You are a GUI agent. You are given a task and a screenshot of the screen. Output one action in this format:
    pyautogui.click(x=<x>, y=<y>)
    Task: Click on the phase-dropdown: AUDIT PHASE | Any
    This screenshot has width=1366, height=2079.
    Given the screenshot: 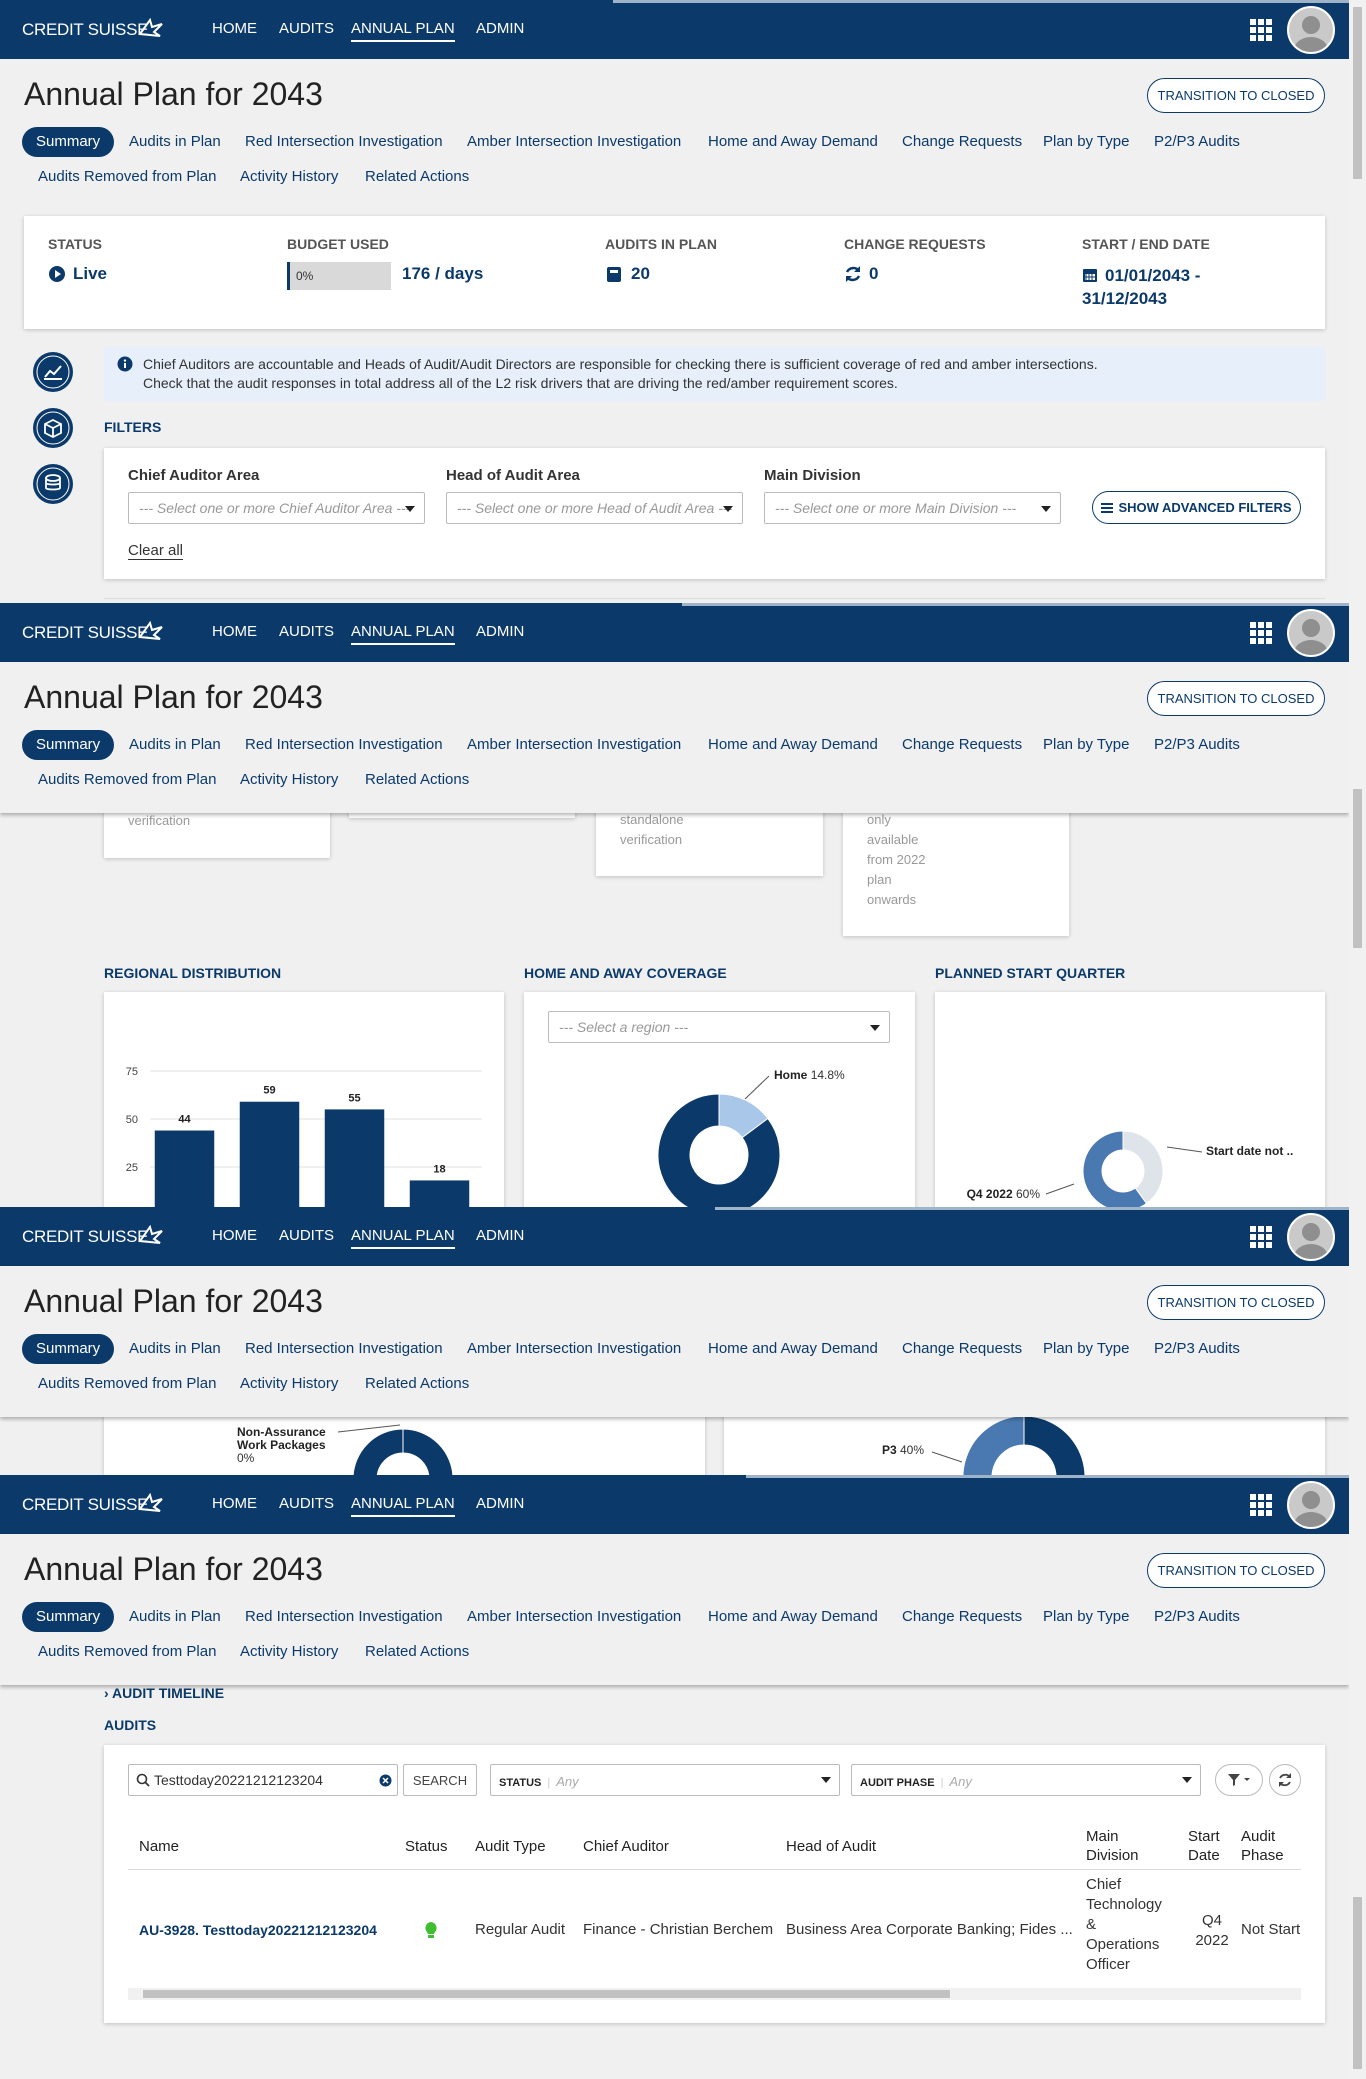 What is the action you would take?
    pyautogui.click(x=1026, y=1780)
    